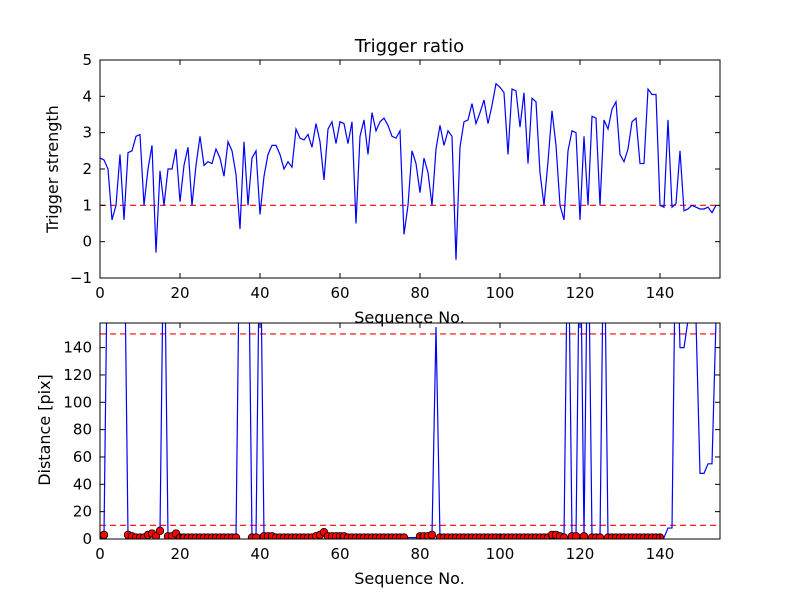 The width and height of the screenshot is (800, 600). I want to click on y-axis-label-bottom: Distance [pix], so click(44, 430).